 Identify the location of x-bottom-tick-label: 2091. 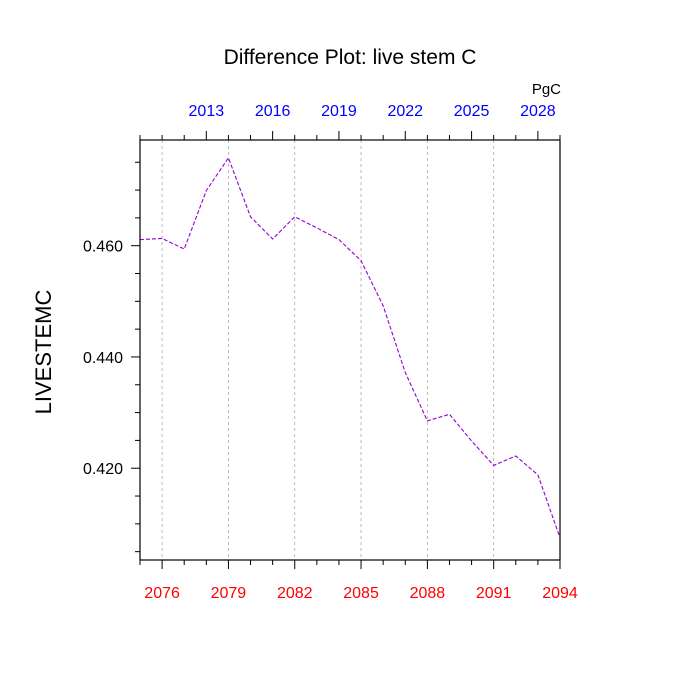
(494, 593).